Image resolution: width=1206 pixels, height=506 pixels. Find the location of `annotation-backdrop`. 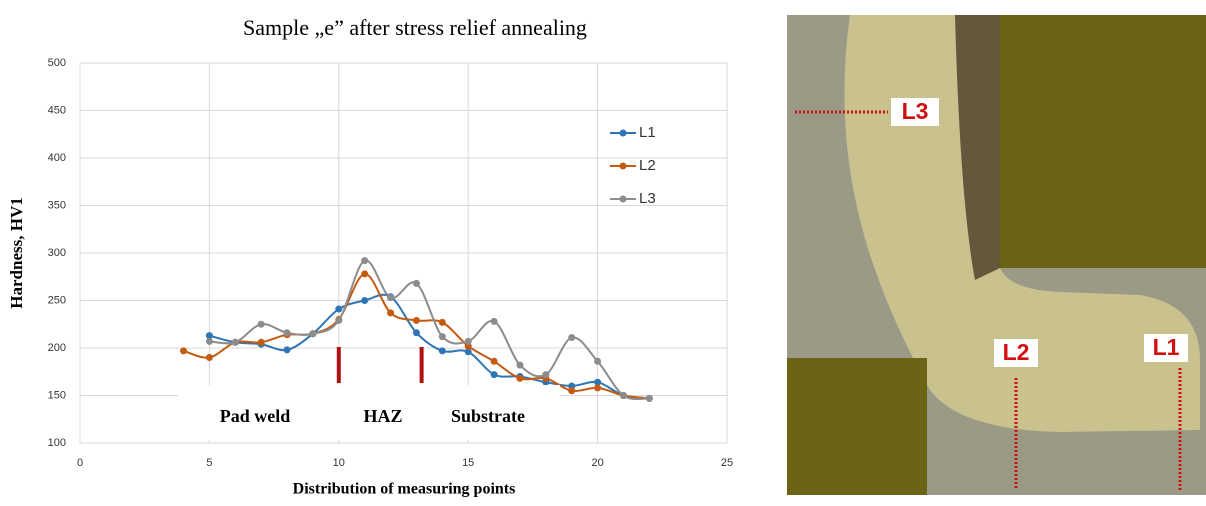

annotation-backdrop is located at coordinates (369, 412).